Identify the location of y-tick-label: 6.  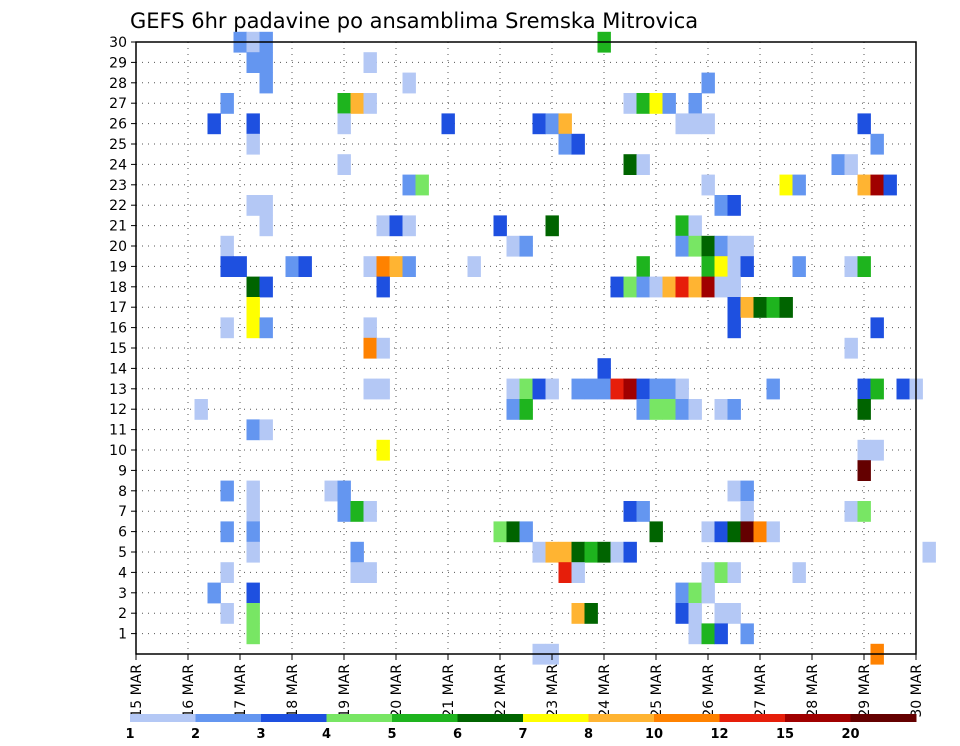
(122, 533).